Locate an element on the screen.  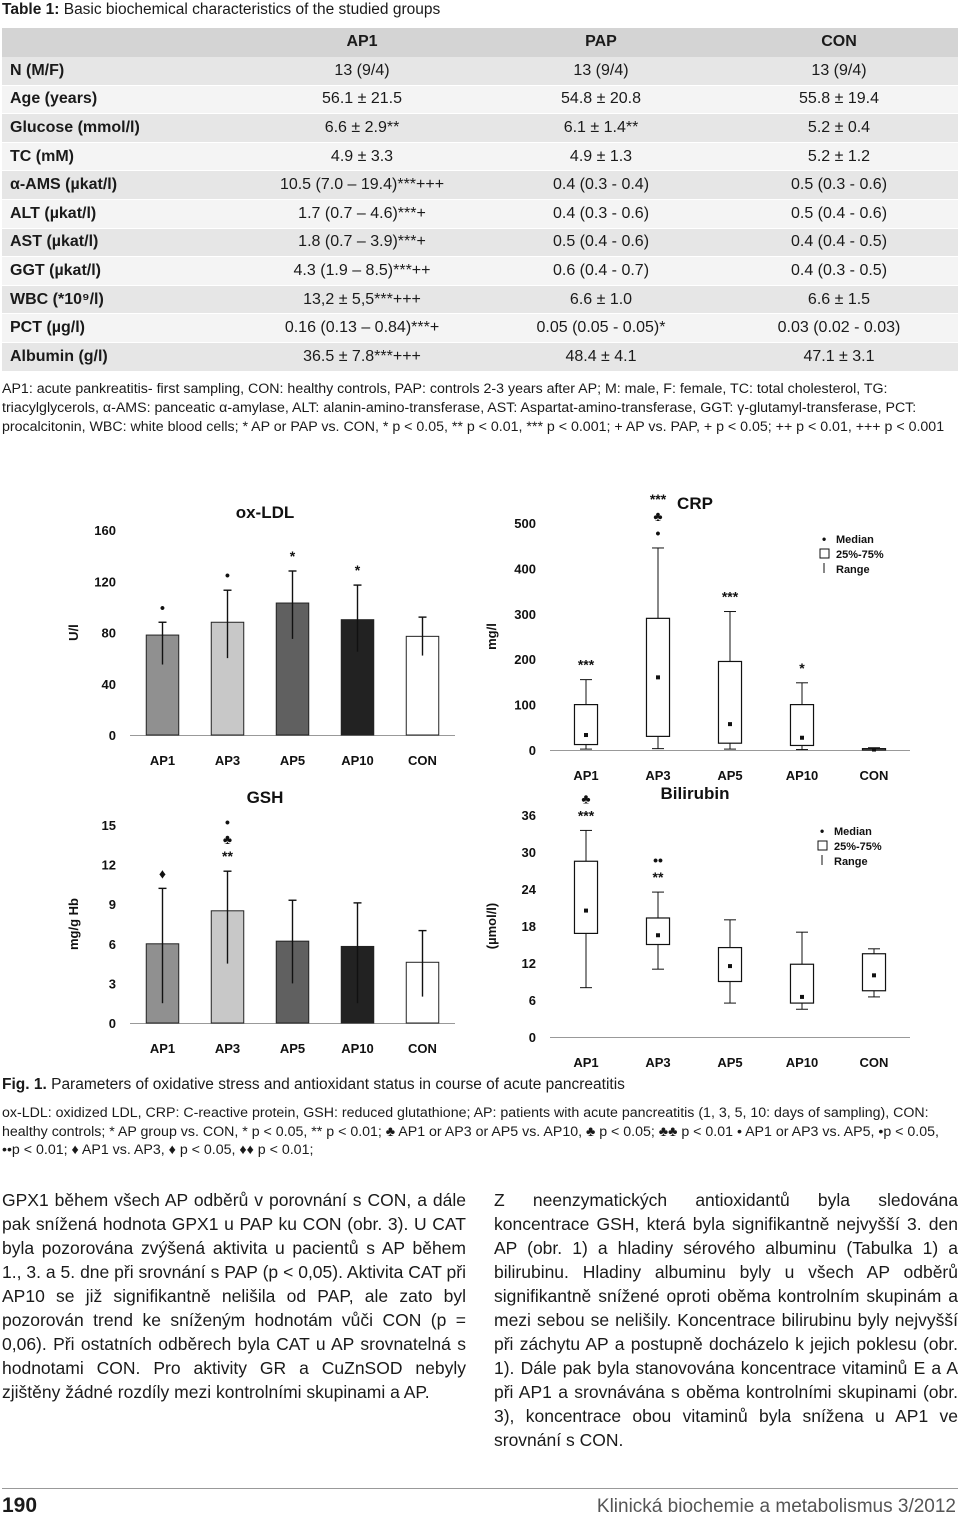
table-cell: 6.1 ± 1.4** is located at coordinates (601, 128).